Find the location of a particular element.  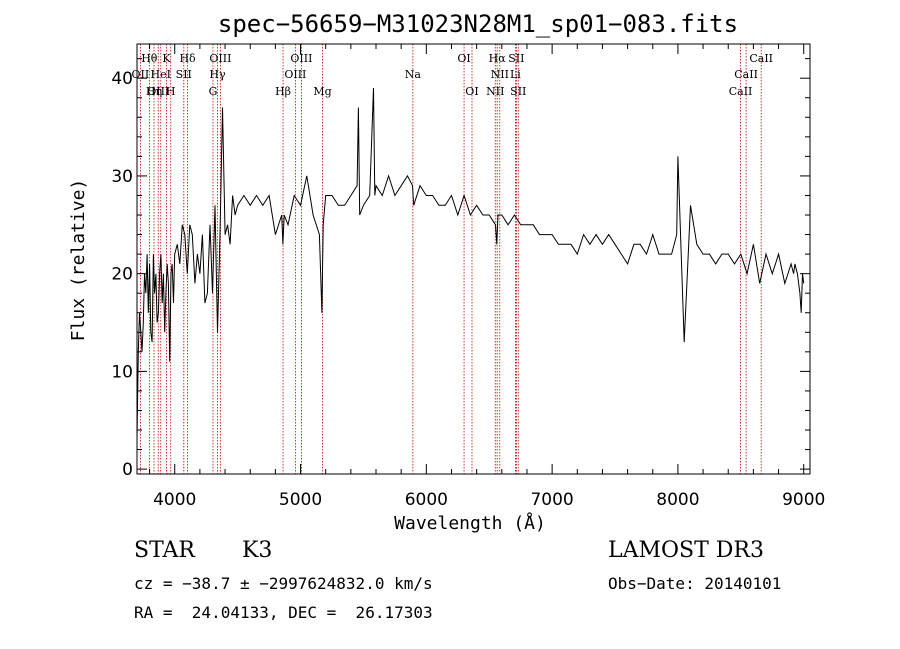

redshift-readout: cz = −38.7 ± −2997624832.0 km/s is located at coordinates (283, 583).